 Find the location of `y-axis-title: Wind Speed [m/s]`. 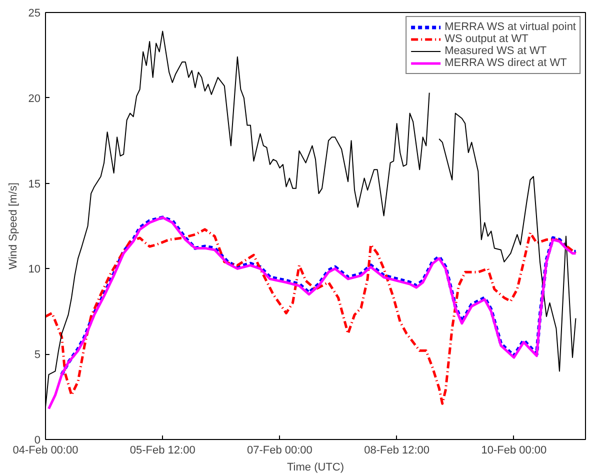

y-axis-title: Wind Speed [m/s] is located at coordinates (13, 226).